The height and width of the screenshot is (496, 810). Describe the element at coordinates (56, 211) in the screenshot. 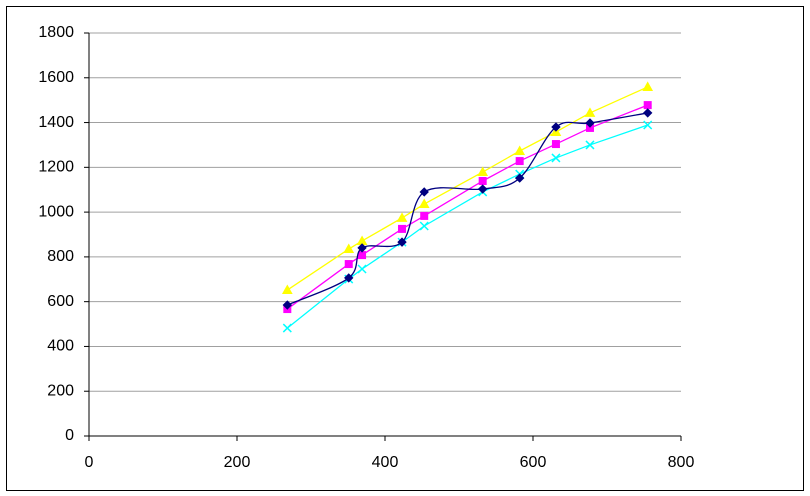

I see `y-tick-label: 1000` at that location.